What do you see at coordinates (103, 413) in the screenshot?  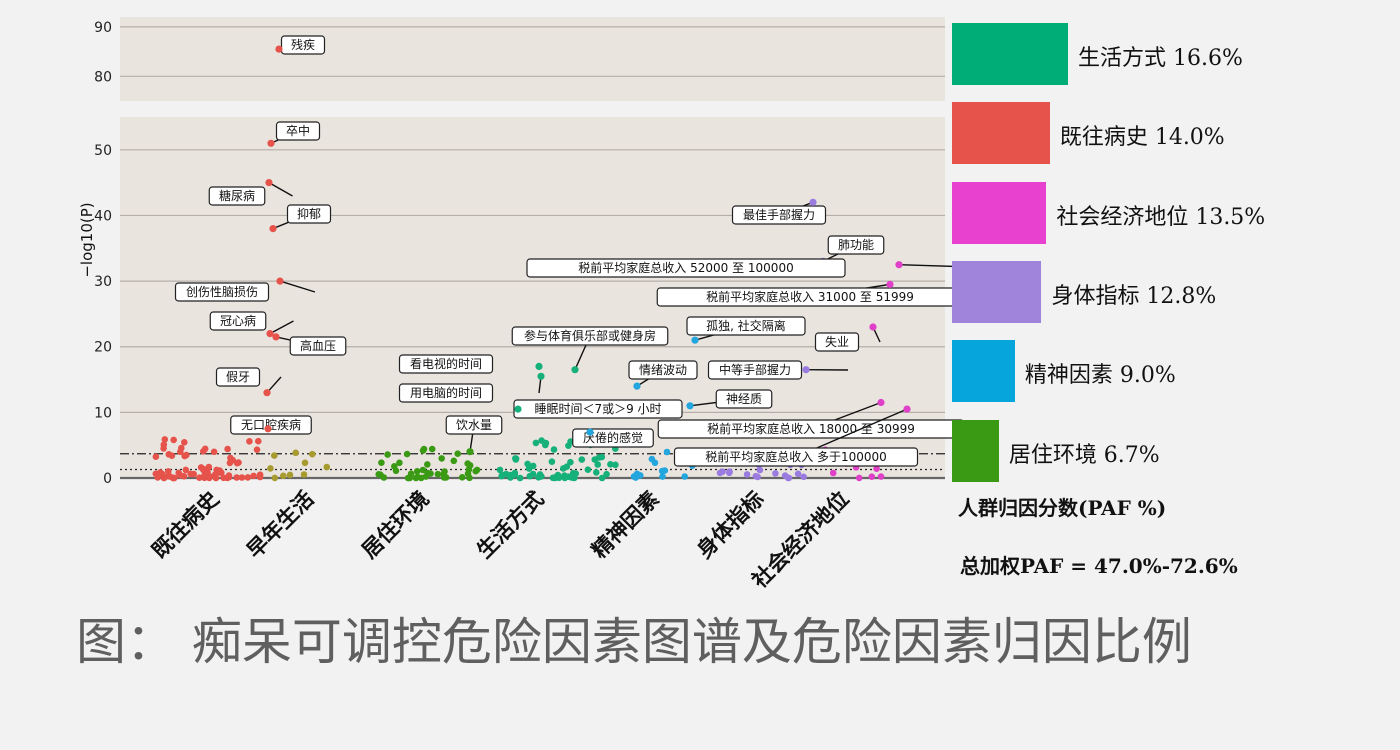 I see `y-tick-label: 10` at bounding box center [103, 413].